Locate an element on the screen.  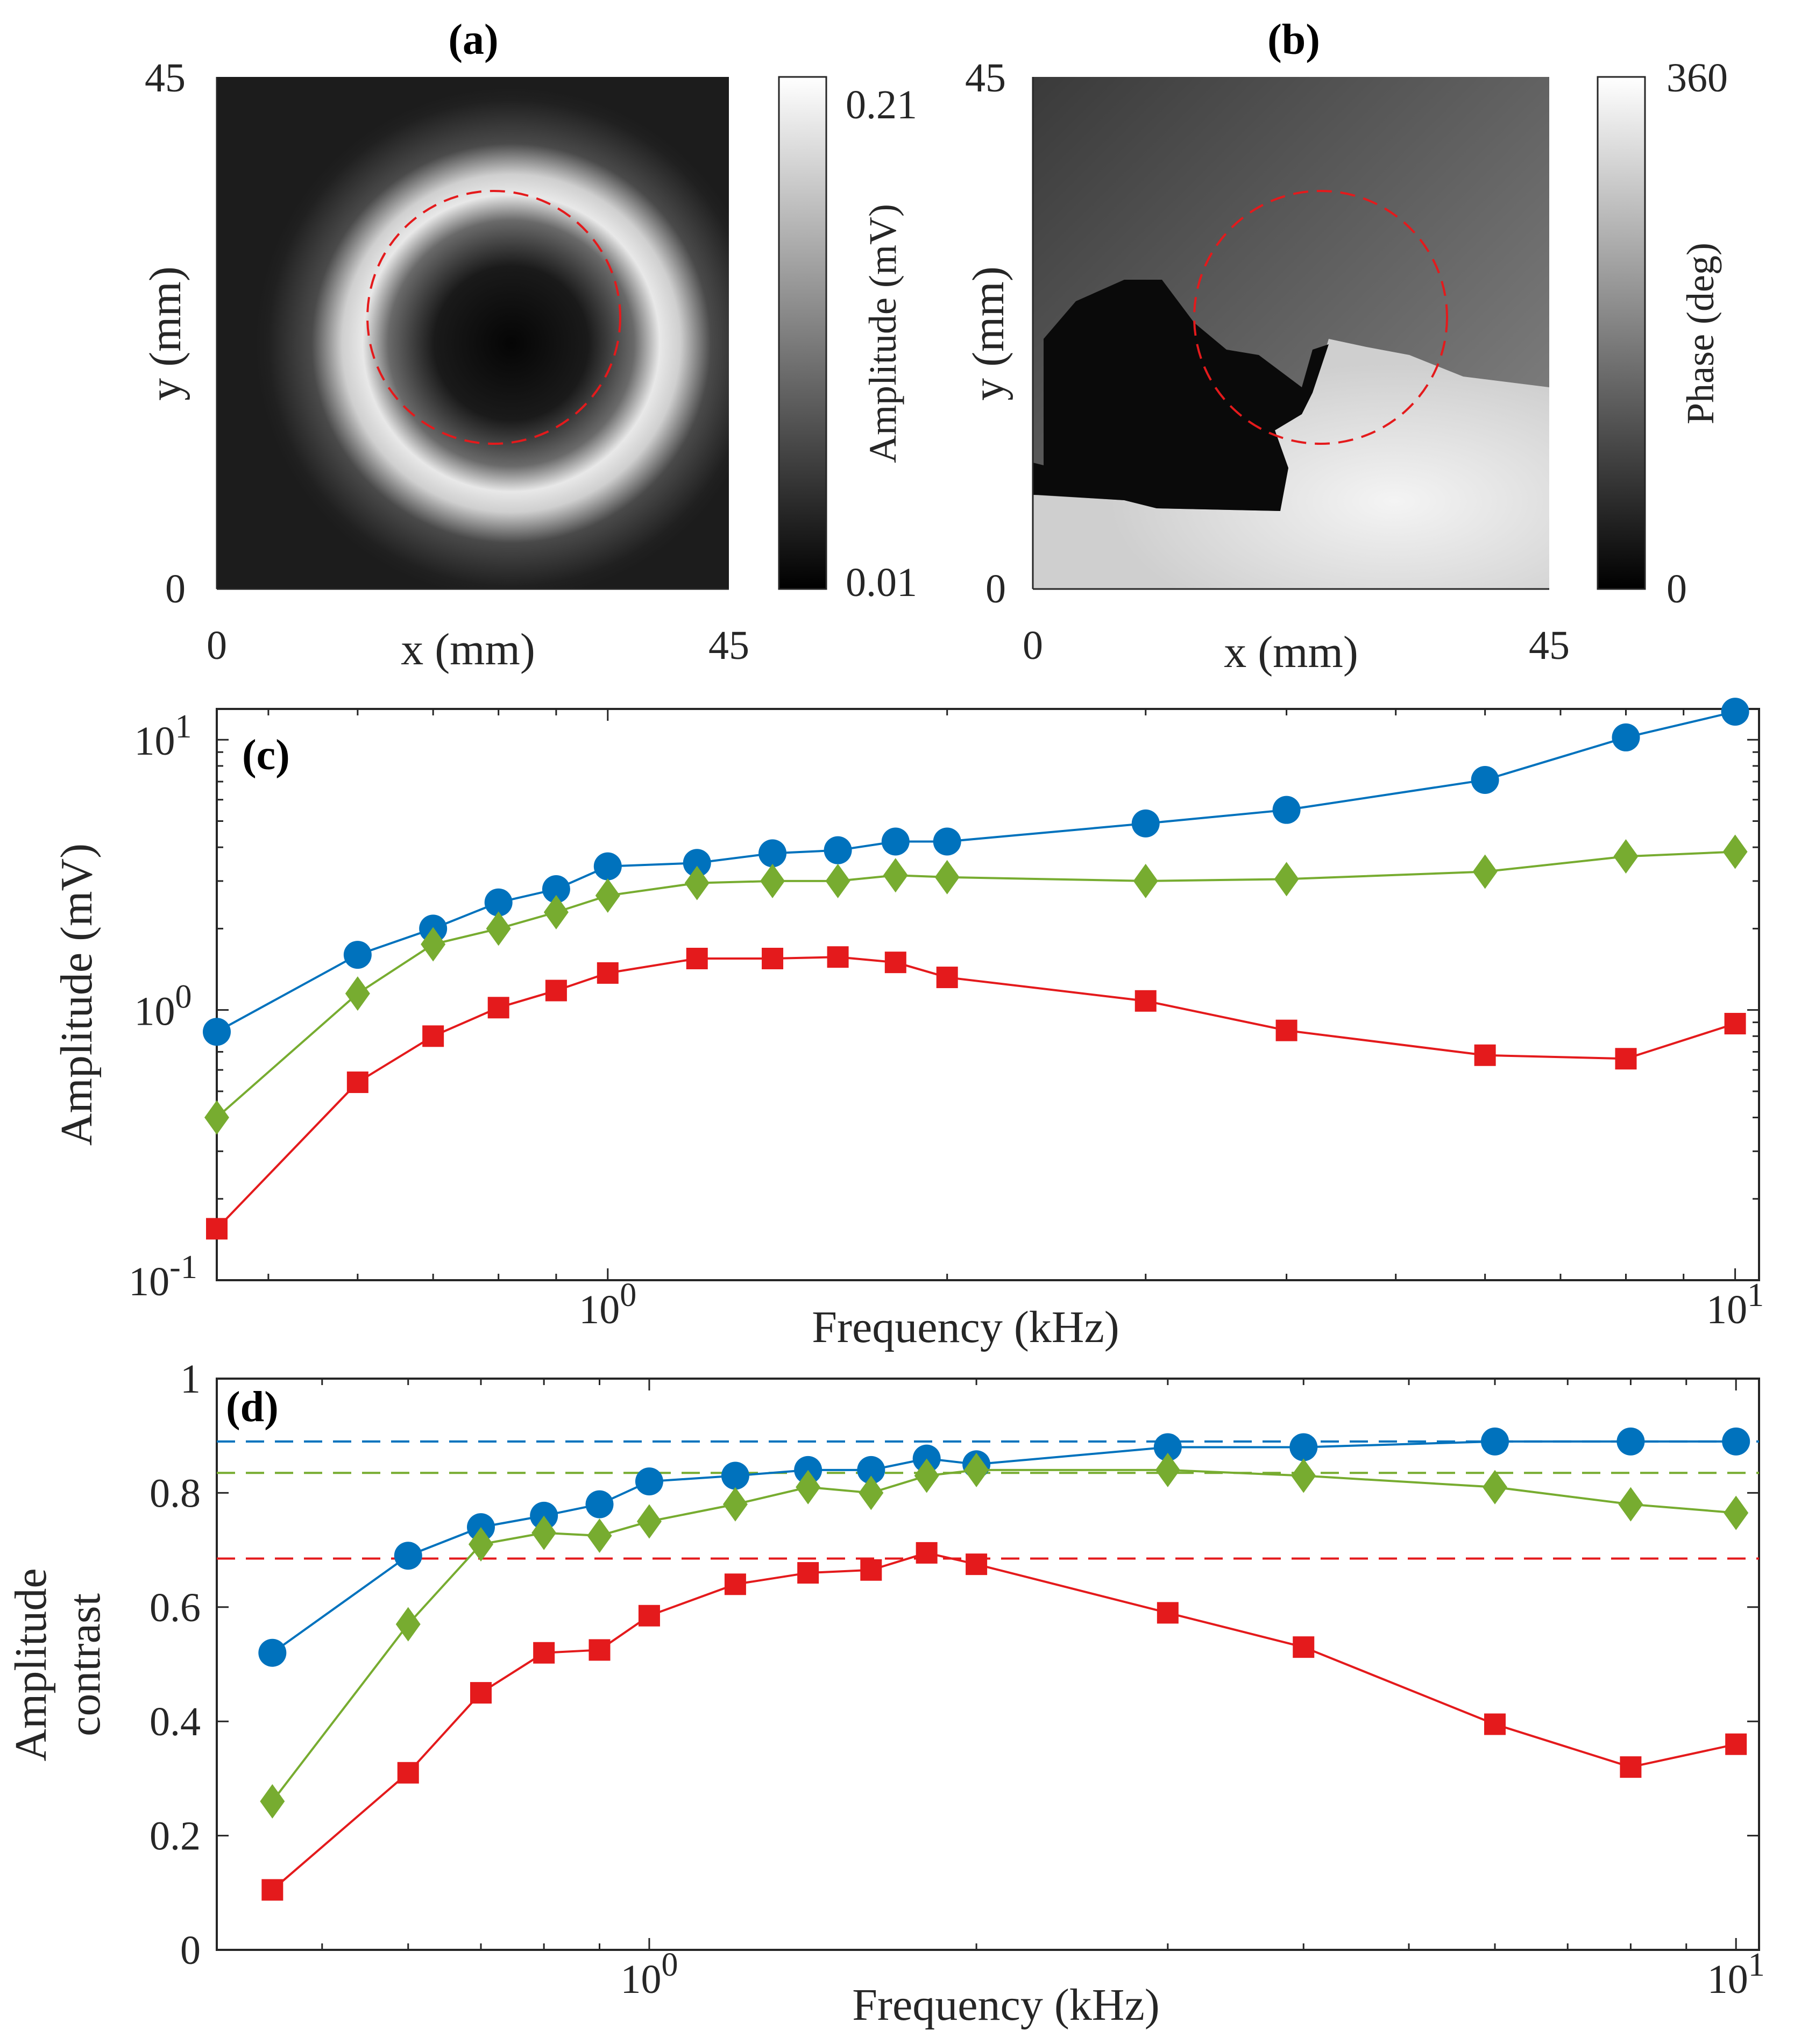
panel-b-title: (b) is located at coordinates (1293, 40).